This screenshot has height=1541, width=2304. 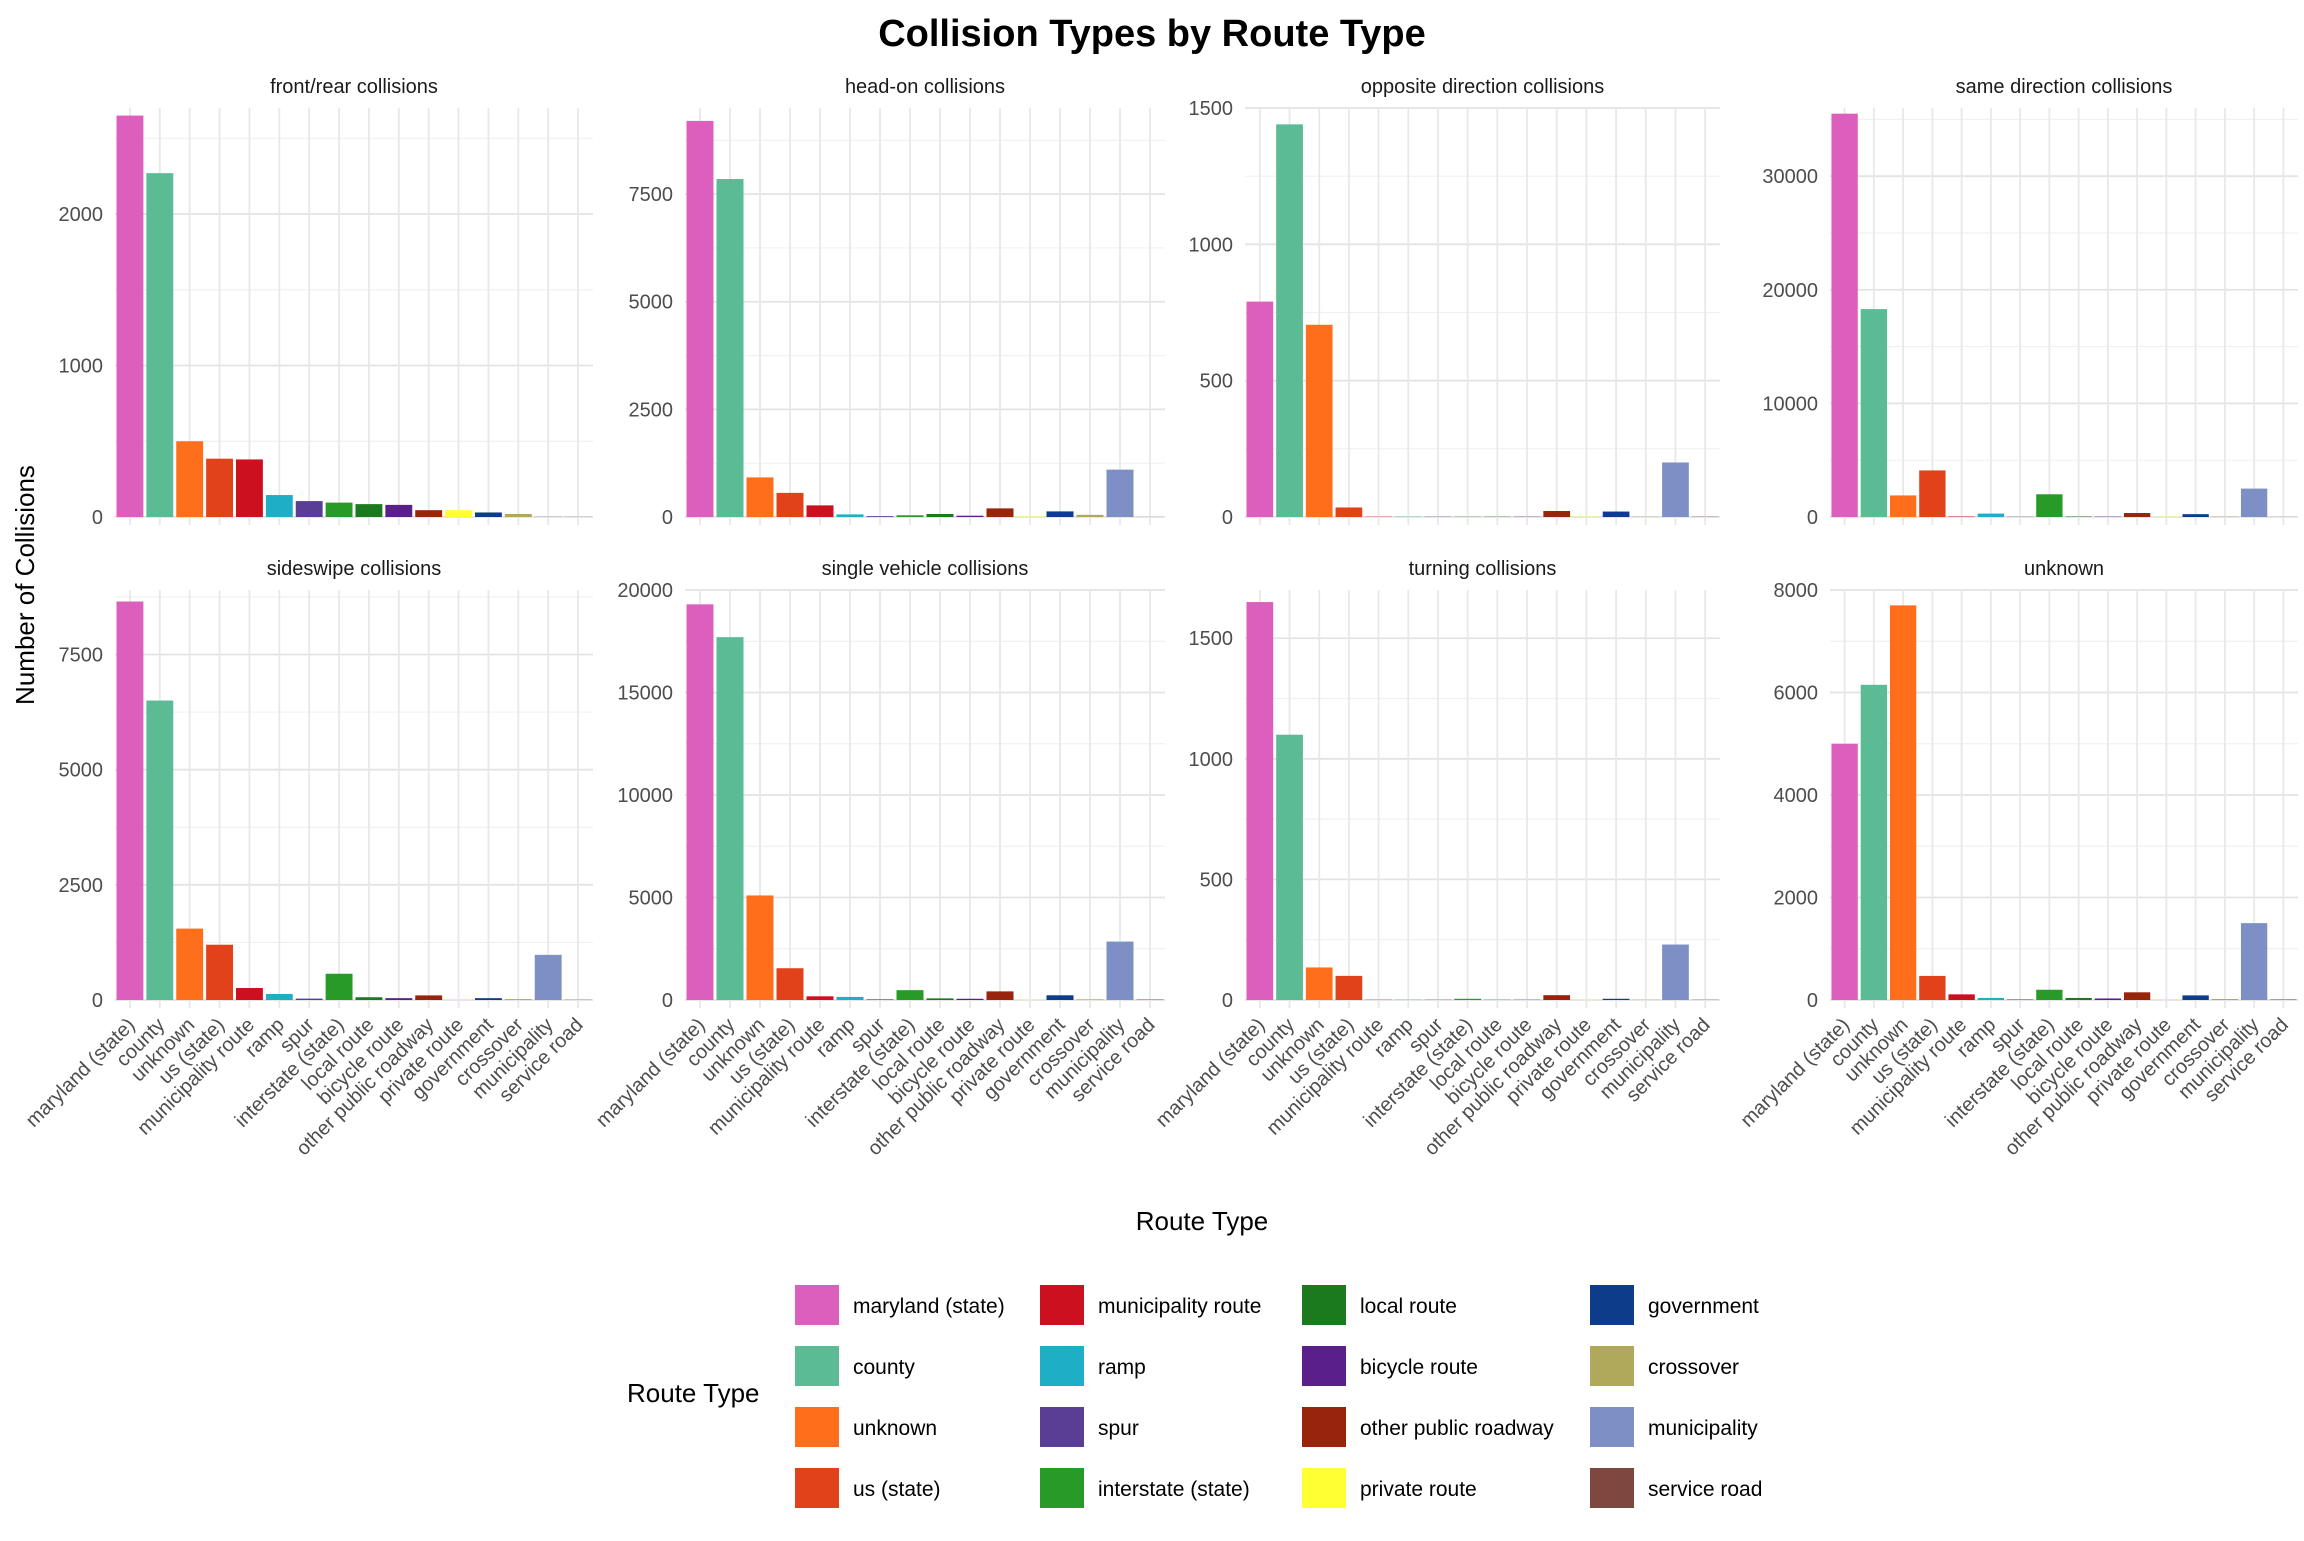 I want to click on legend-label: county, so click(x=884, y=1367).